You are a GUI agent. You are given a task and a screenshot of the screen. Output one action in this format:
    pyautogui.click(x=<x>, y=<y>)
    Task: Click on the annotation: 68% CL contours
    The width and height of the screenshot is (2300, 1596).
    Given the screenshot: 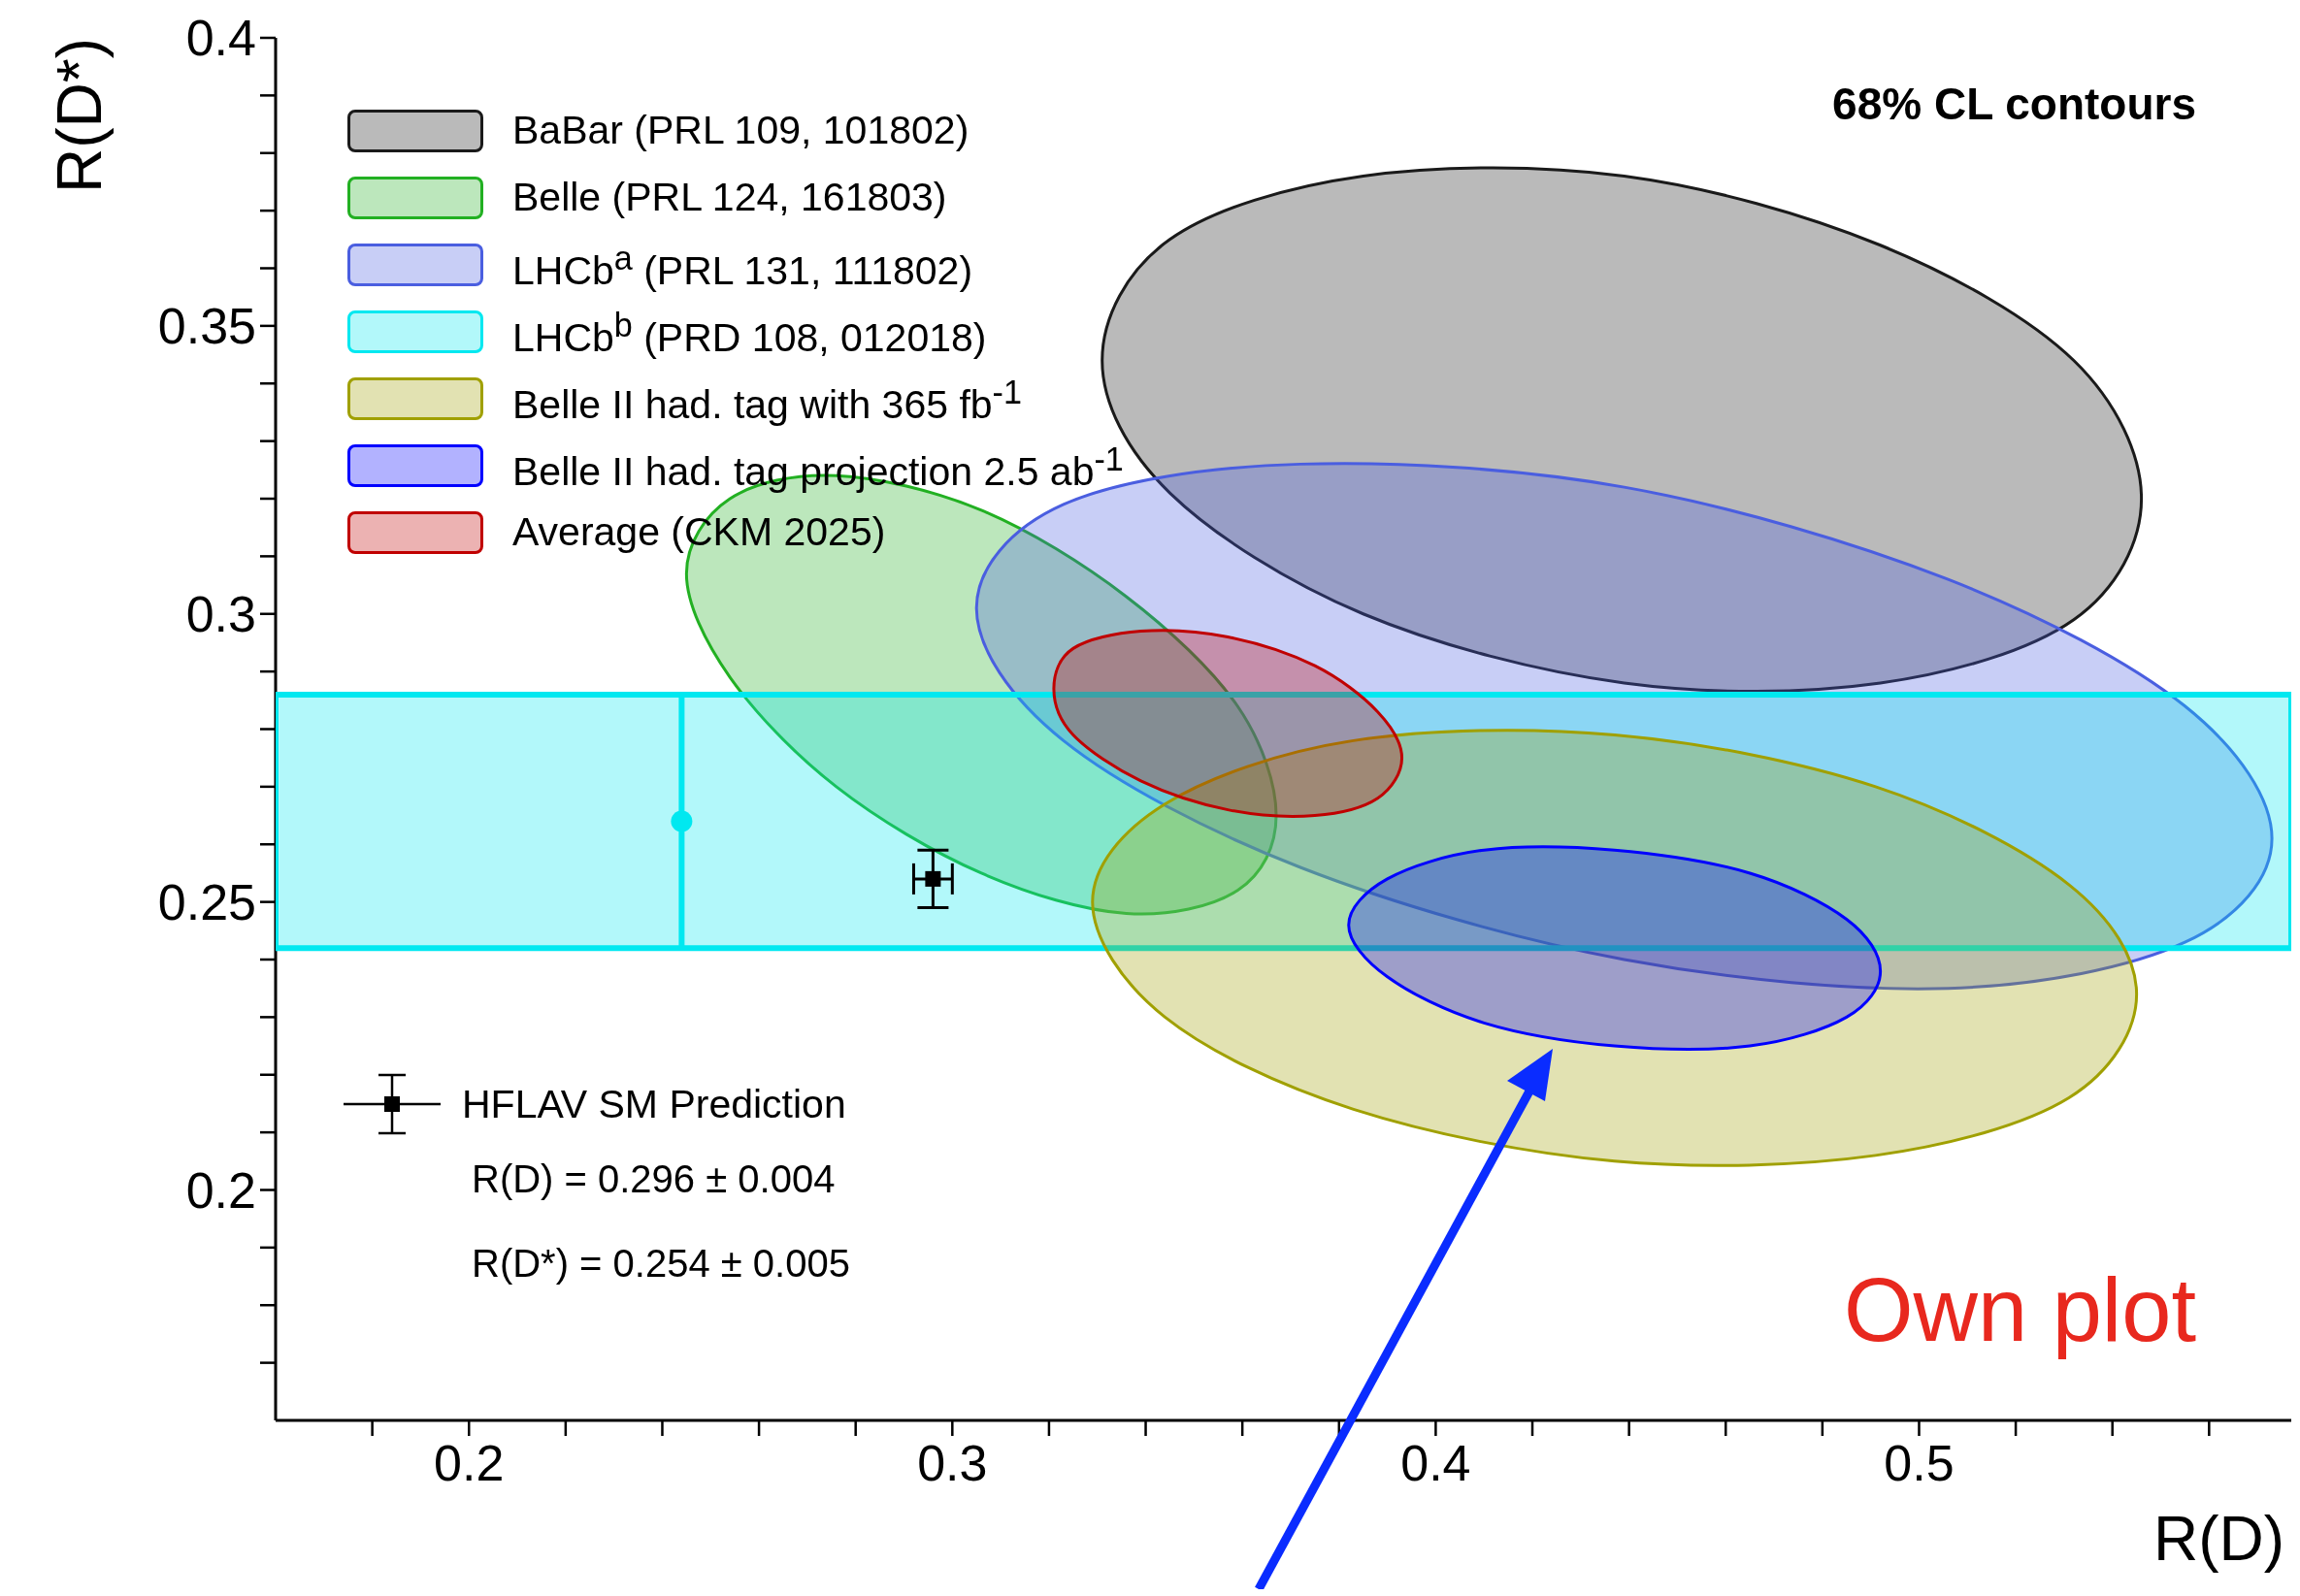 What is the action you would take?
    pyautogui.click(x=2014, y=104)
    